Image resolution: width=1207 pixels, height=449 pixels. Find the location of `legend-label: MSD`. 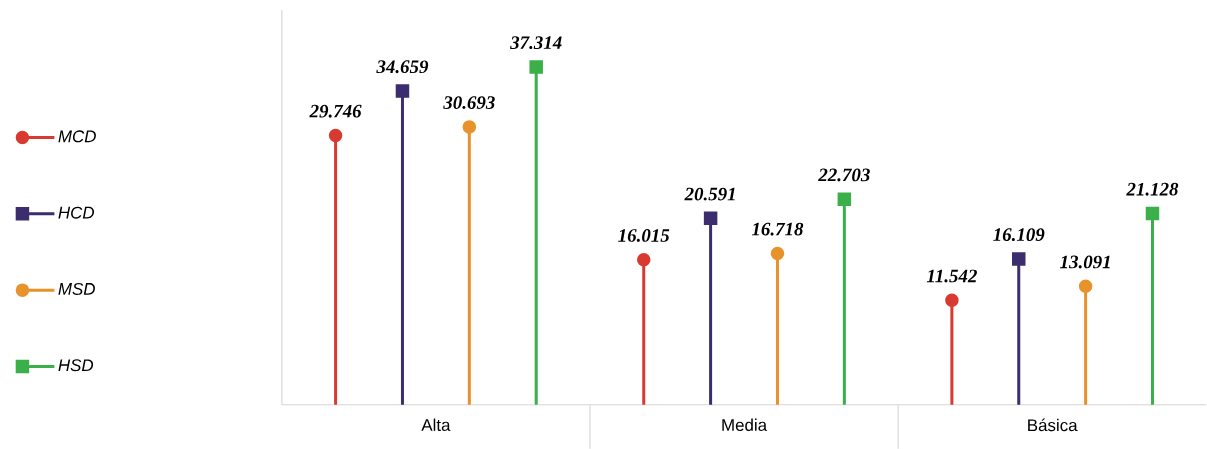

legend-label: MSD is located at coordinates (76, 288).